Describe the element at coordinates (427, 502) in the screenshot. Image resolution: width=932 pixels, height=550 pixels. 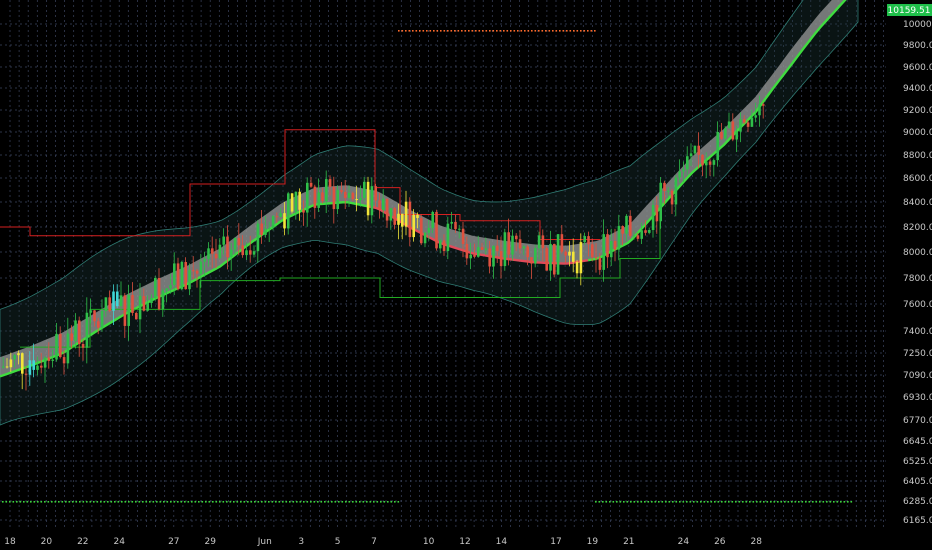
I see `dotted-support-line` at that location.